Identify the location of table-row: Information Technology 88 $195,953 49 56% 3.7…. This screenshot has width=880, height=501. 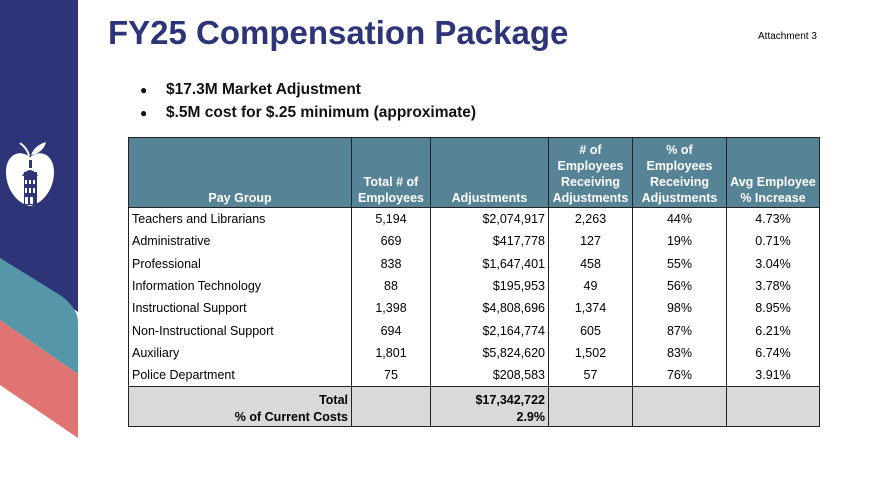
(474, 286).